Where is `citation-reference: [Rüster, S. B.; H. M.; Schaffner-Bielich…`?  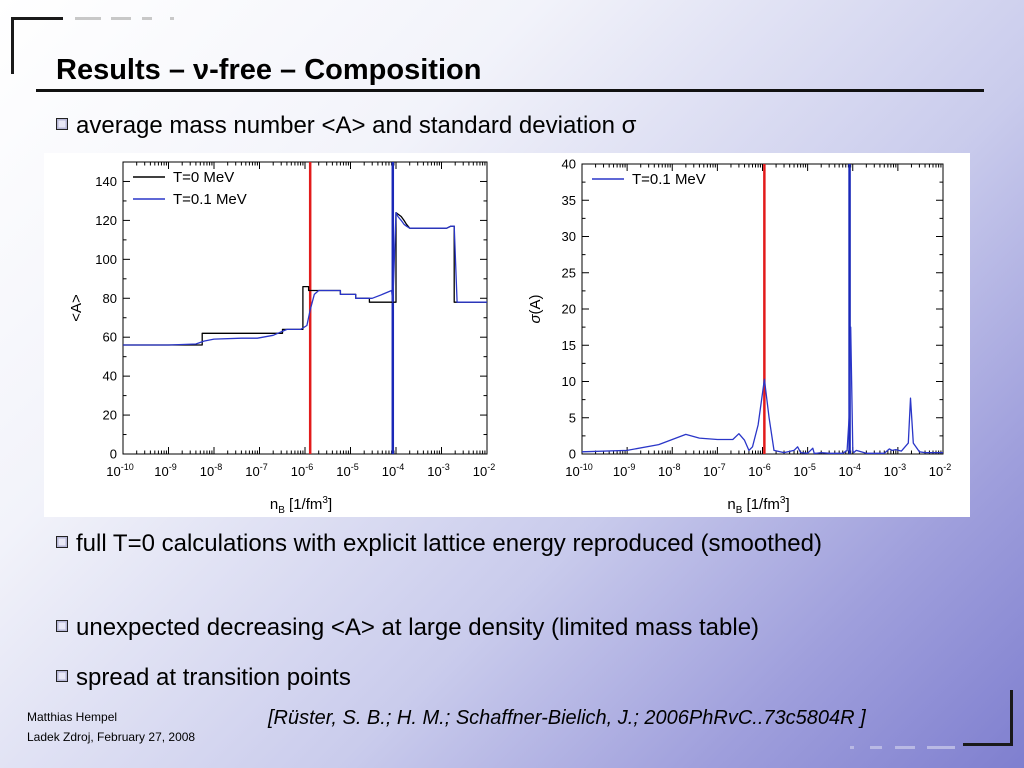 citation-reference: [Rüster, S. B.; H. M.; Schaffner-Bielich… is located at coordinates (567, 718).